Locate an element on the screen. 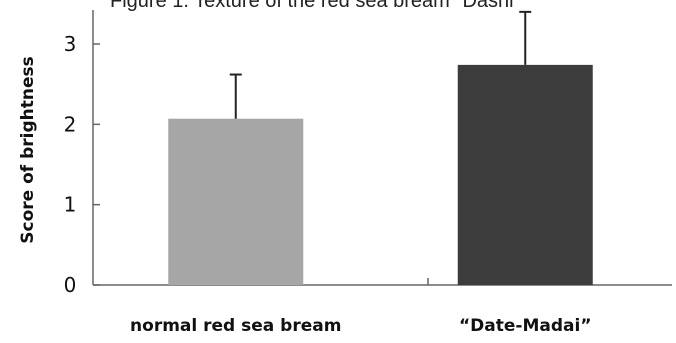  x-tick-labels: normal red sea bream “Date-Madai” is located at coordinates (360, 326).